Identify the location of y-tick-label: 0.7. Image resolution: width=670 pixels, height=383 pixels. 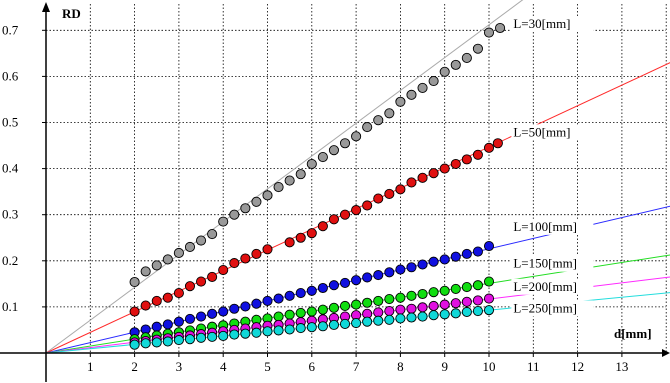
(10, 29).